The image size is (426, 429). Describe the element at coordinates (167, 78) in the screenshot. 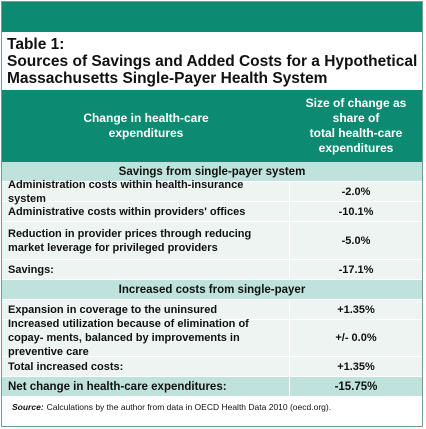

I see `title-line-2: Massachusetts Single-Payer Health System` at that location.